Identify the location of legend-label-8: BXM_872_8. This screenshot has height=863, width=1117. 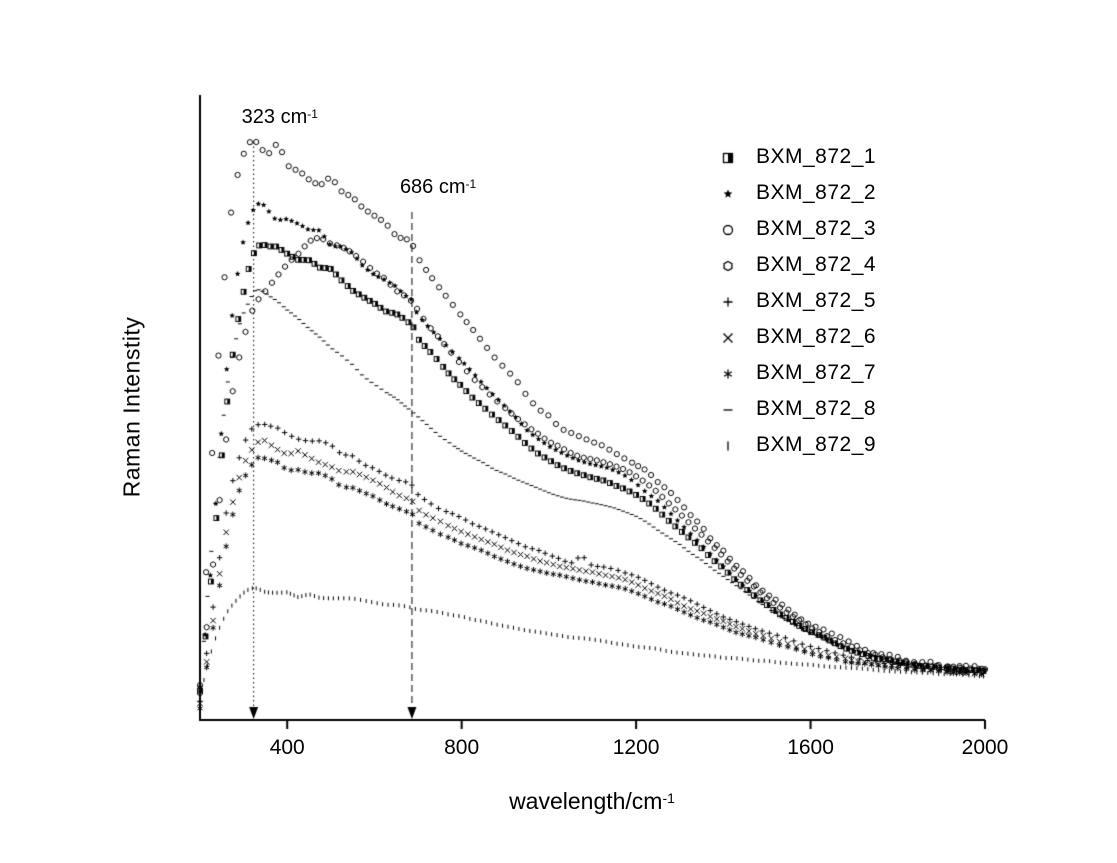
(816, 408).